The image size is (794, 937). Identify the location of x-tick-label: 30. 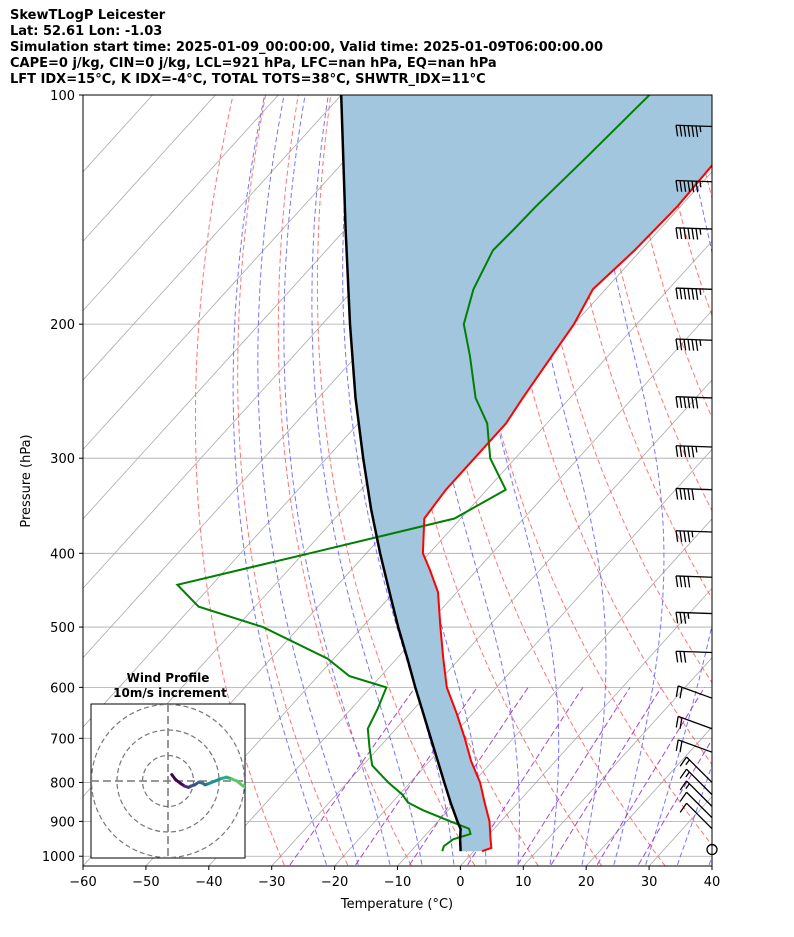
(649, 882).